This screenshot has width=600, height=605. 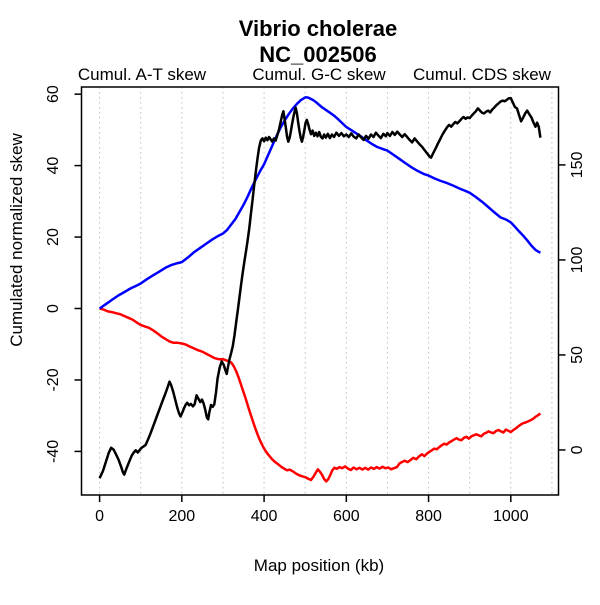 What do you see at coordinates (346, 516) in the screenshot?
I see `x-tick-label-600: 600` at bounding box center [346, 516].